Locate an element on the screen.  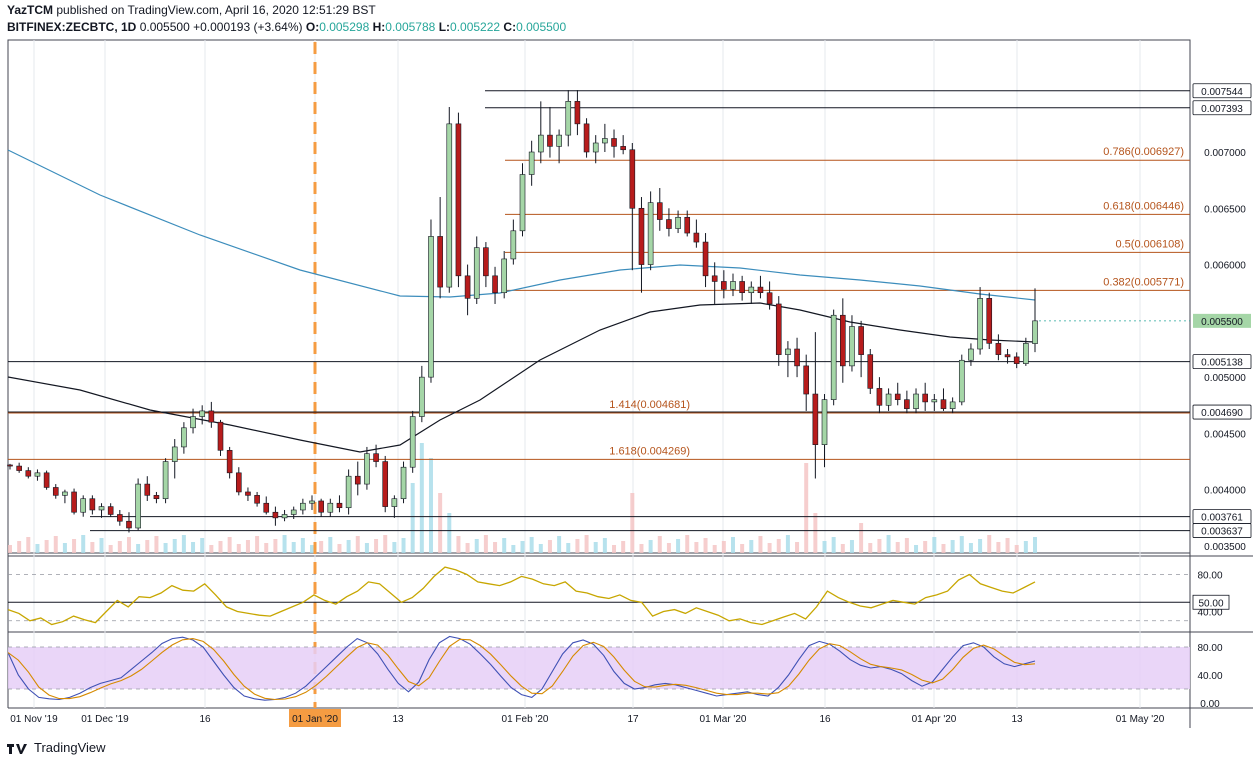
low-value: 0.005222 is located at coordinates (475, 27).